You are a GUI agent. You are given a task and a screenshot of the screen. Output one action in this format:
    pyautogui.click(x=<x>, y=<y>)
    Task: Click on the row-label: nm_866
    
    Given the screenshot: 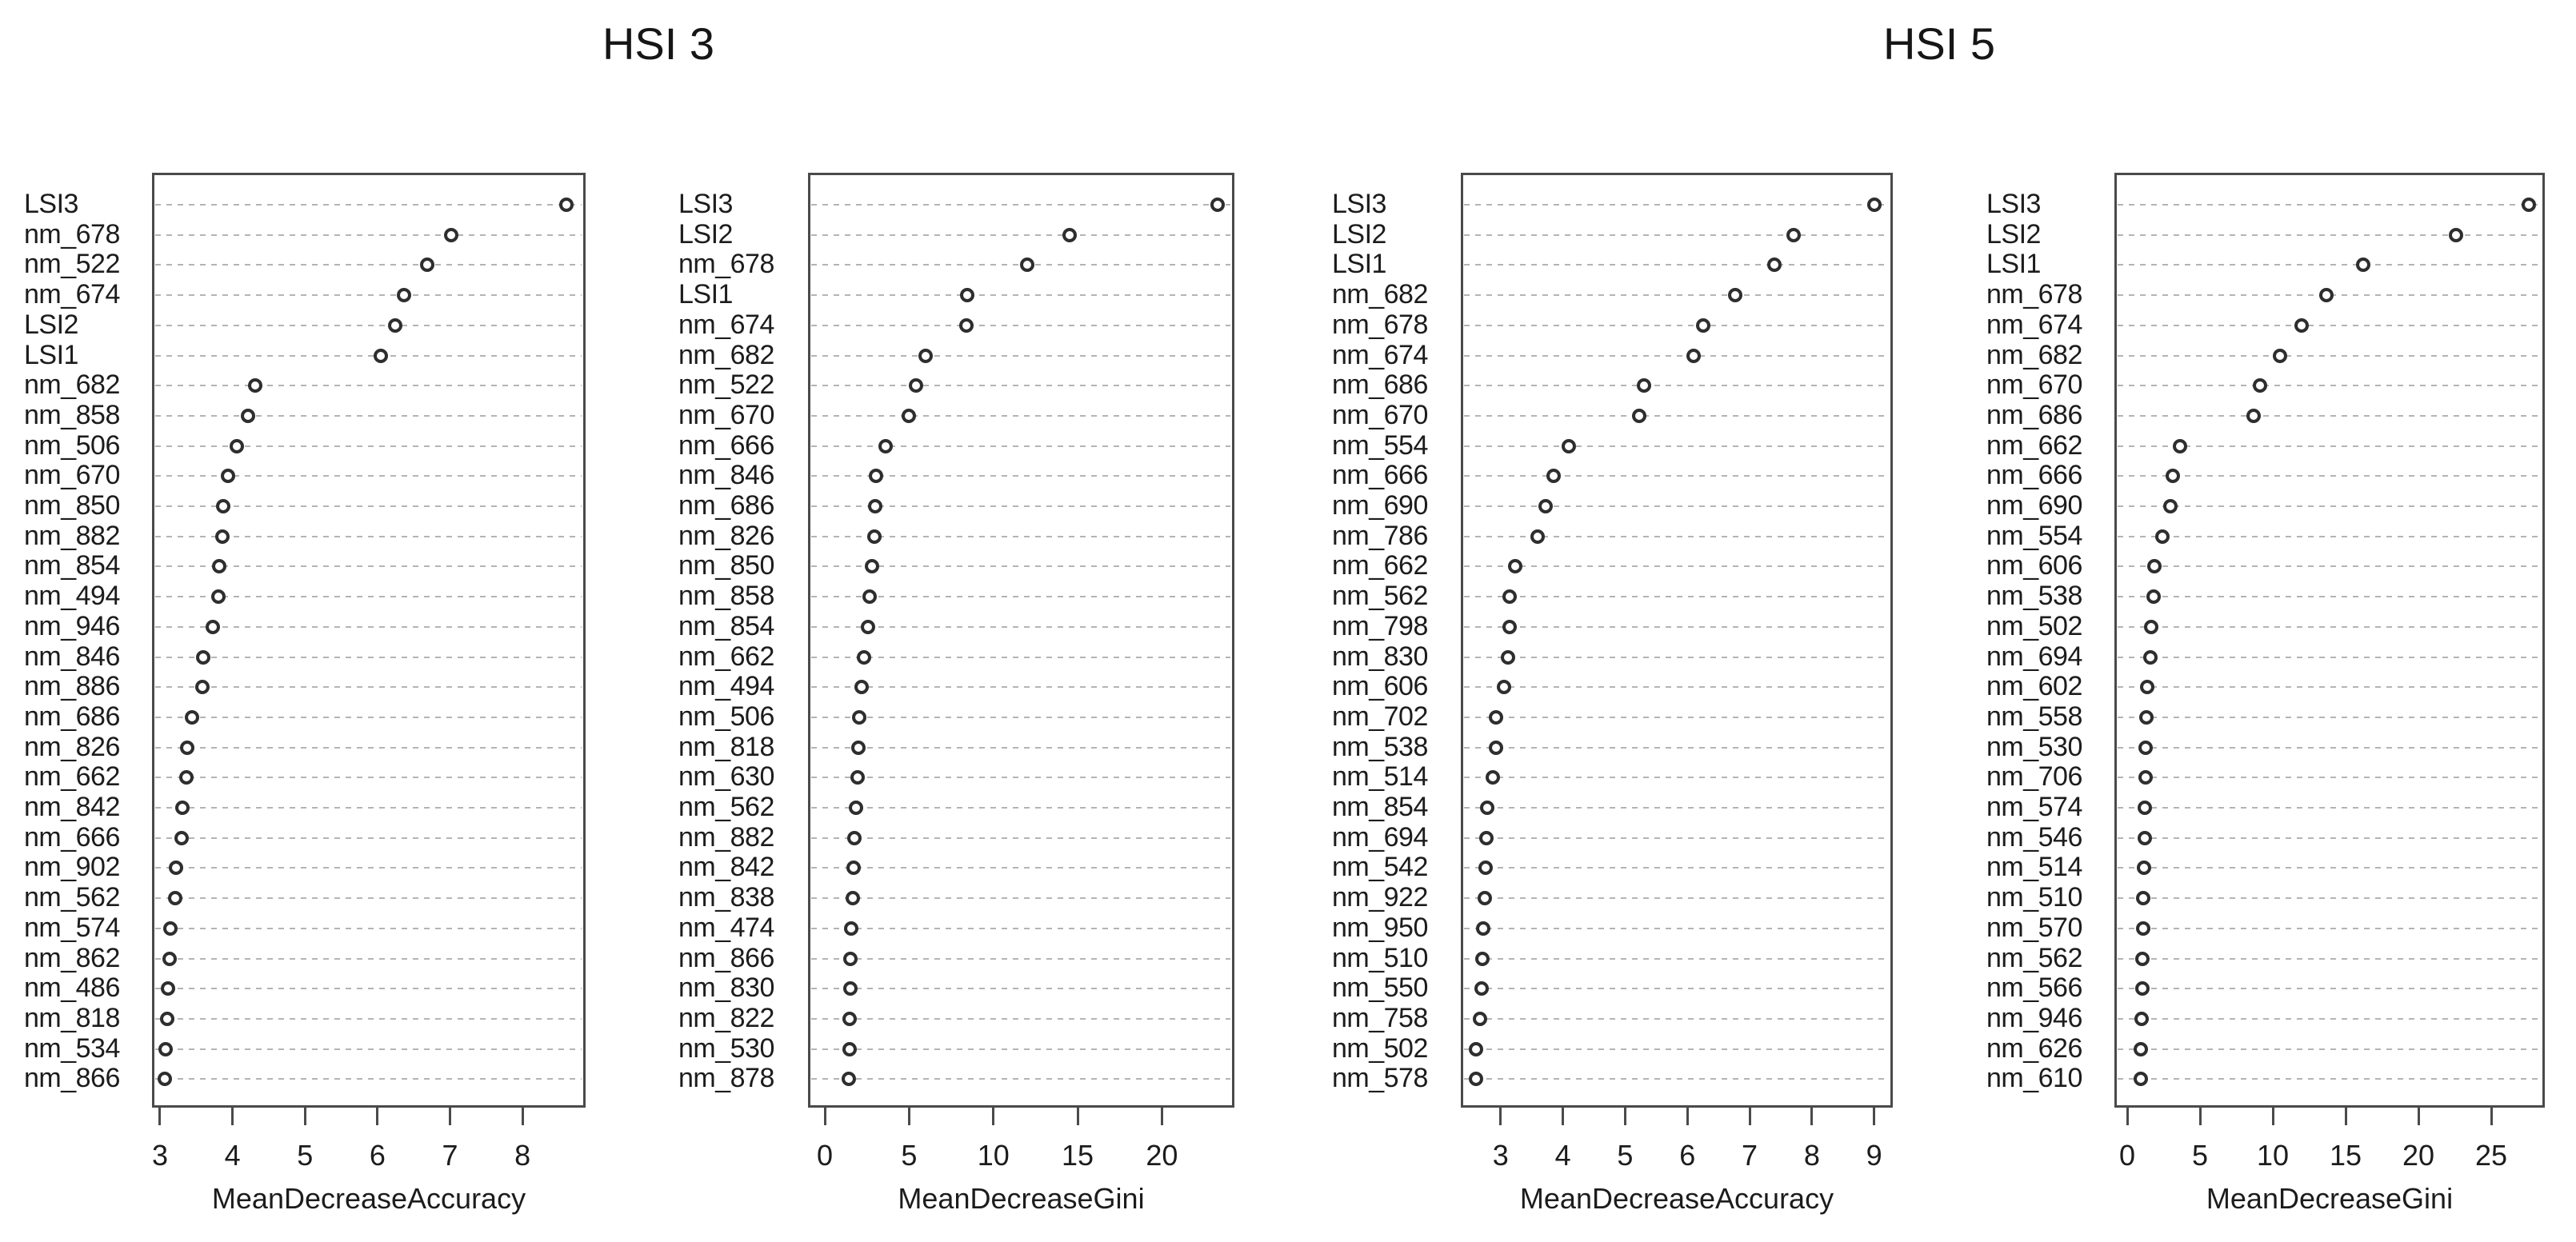 What is the action you would take?
    pyautogui.click(x=726, y=957)
    